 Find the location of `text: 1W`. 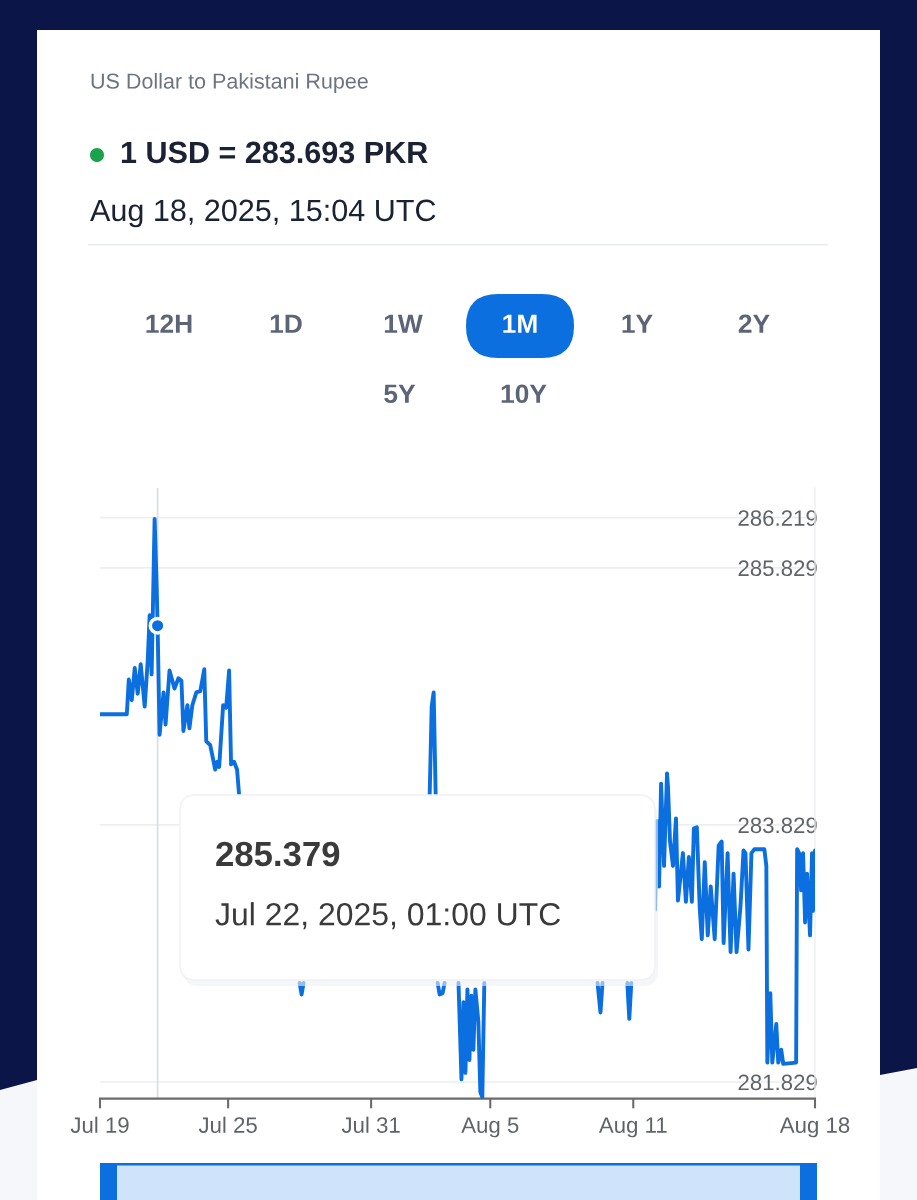

text: 1W is located at coordinates (403, 323).